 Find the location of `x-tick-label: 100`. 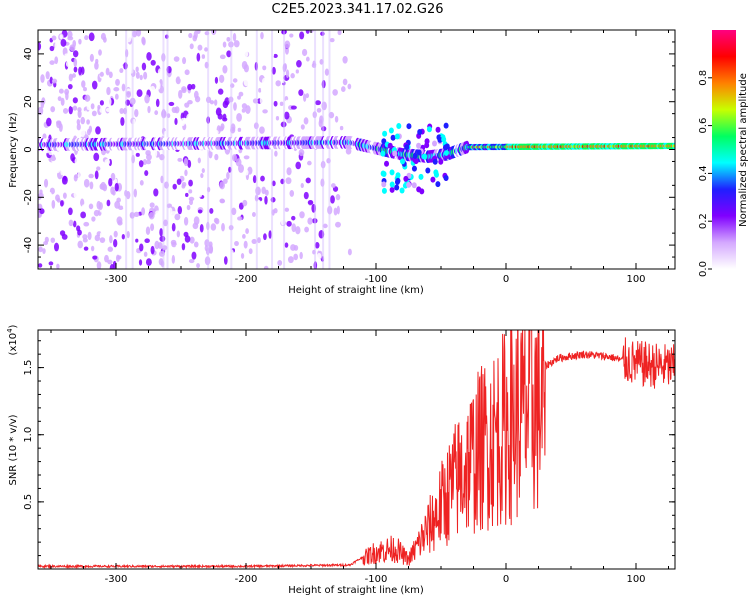

x-tick-label: 100 is located at coordinates (635, 279).